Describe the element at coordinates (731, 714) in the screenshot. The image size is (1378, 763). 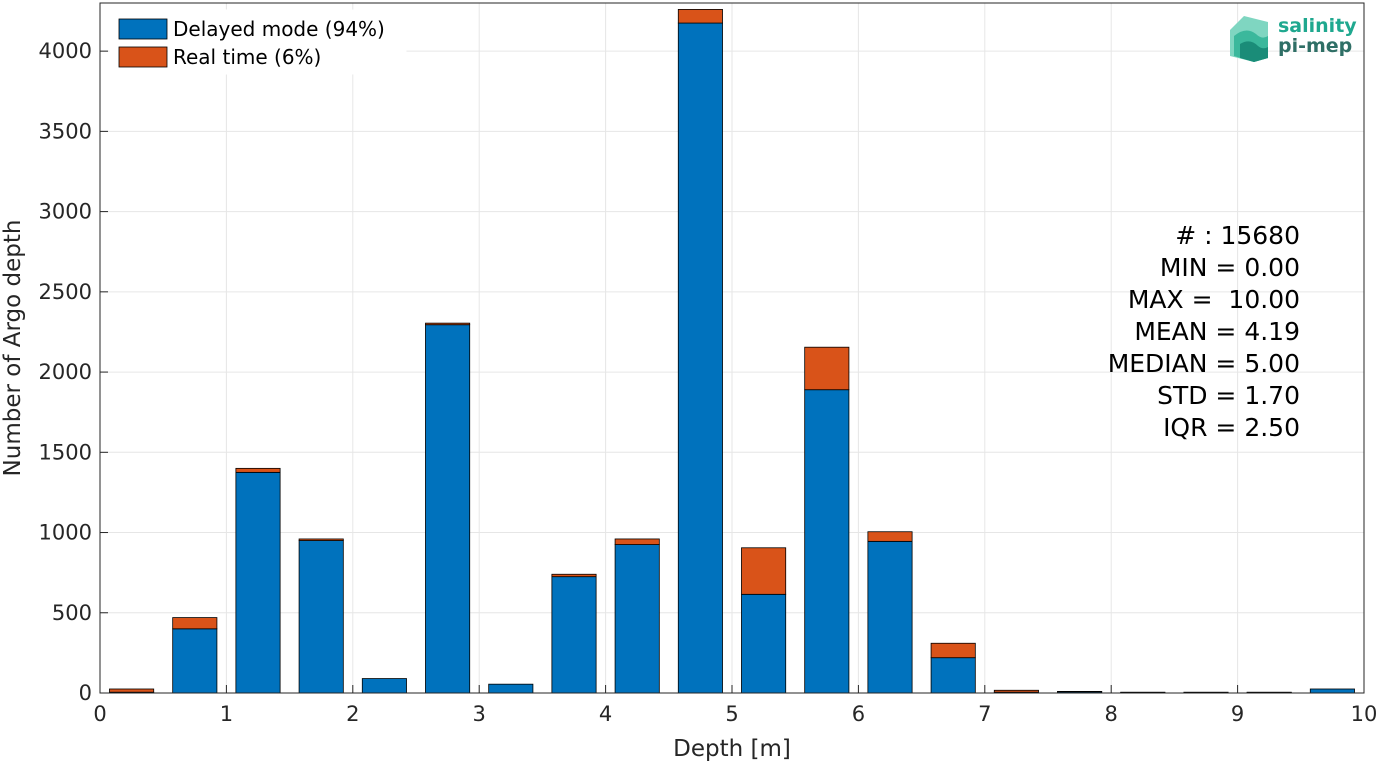
I see `x-tick-label: 5` at that location.